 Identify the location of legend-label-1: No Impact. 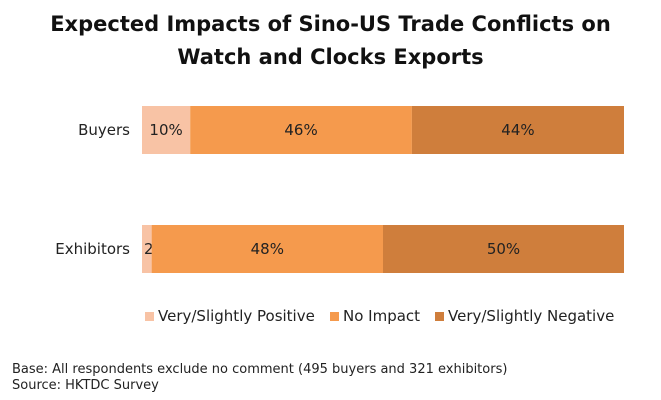
(381, 316).